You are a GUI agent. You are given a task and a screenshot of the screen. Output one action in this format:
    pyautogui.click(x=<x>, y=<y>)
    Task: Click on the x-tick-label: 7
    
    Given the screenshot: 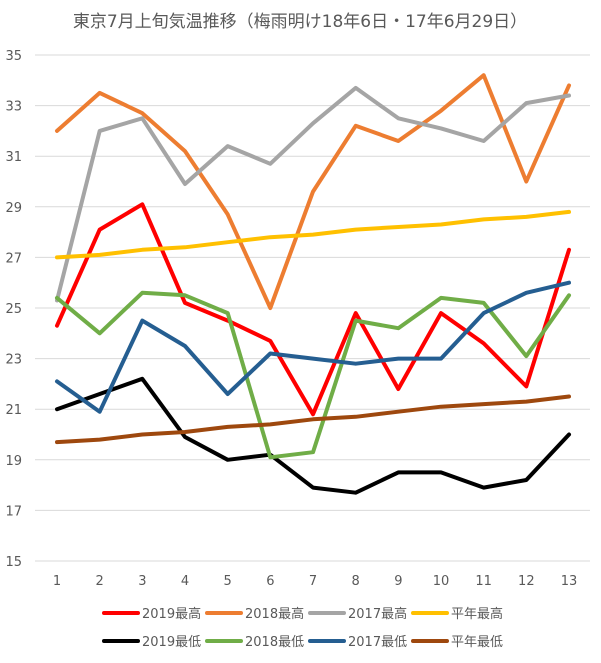 What is the action you would take?
    pyautogui.click(x=313, y=581)
    